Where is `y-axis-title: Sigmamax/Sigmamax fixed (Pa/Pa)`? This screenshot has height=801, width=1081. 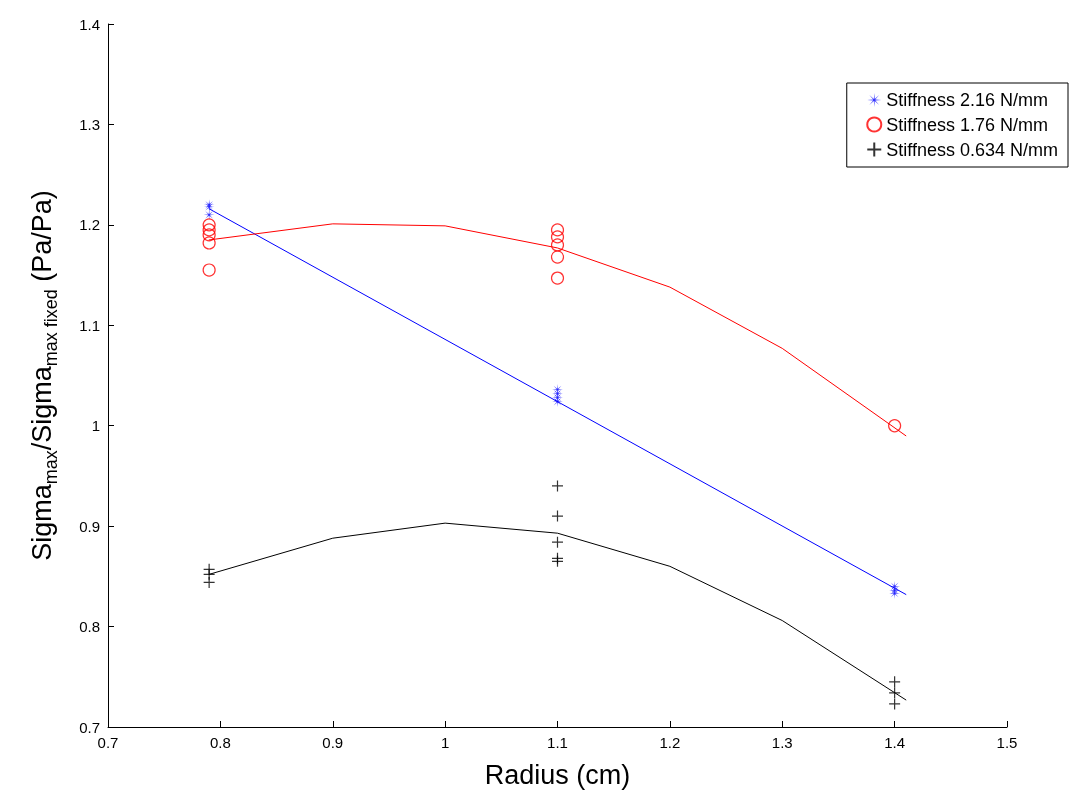
y-axis-title: Sigmamax/Sigmamax fixed (Pa/Pa) is located at coordinates (44, 375).